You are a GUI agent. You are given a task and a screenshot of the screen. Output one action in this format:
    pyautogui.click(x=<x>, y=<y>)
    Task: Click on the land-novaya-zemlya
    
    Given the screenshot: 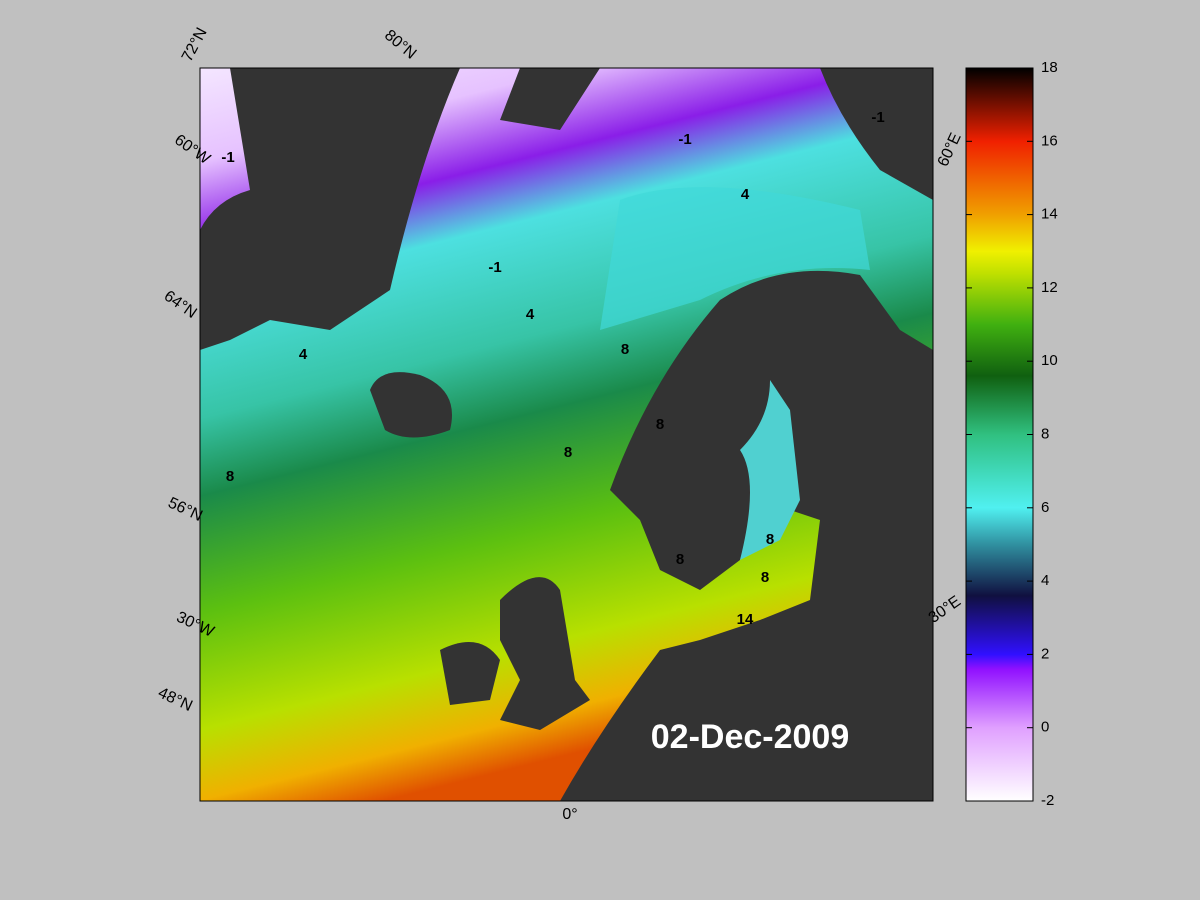 What is the action you would take?
    pyautogui.click(x=876, y=134)
    